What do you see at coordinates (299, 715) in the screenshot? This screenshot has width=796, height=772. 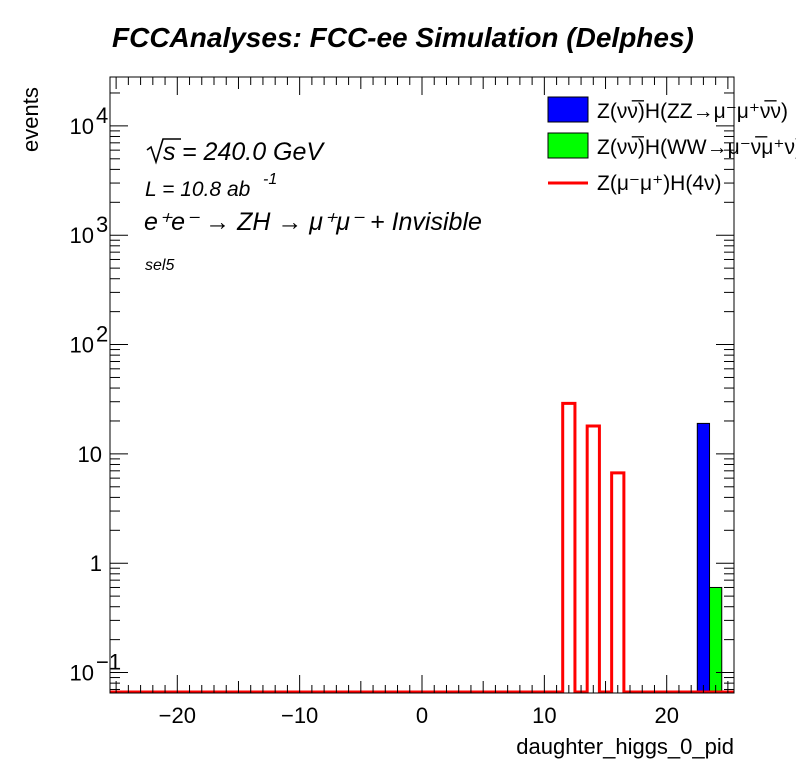 I see `x-tick-label: −10` at bounding box center [299, 715].